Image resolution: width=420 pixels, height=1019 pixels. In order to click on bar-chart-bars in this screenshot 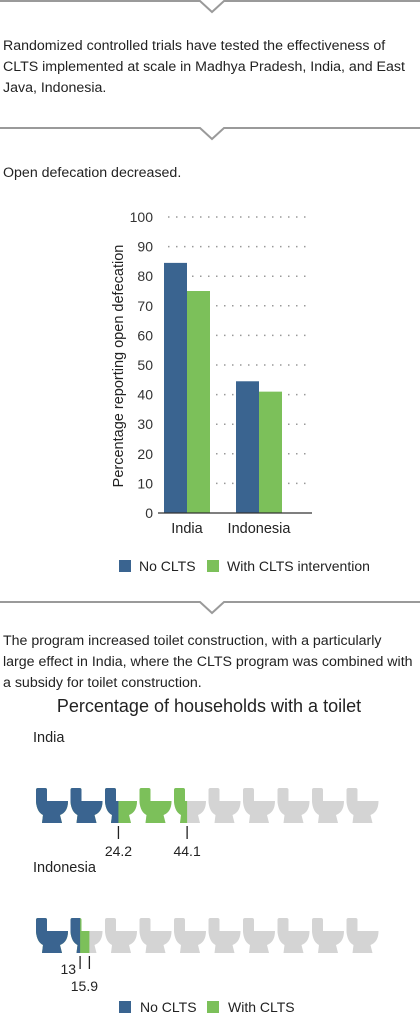, I will do `click(223, 387)`.